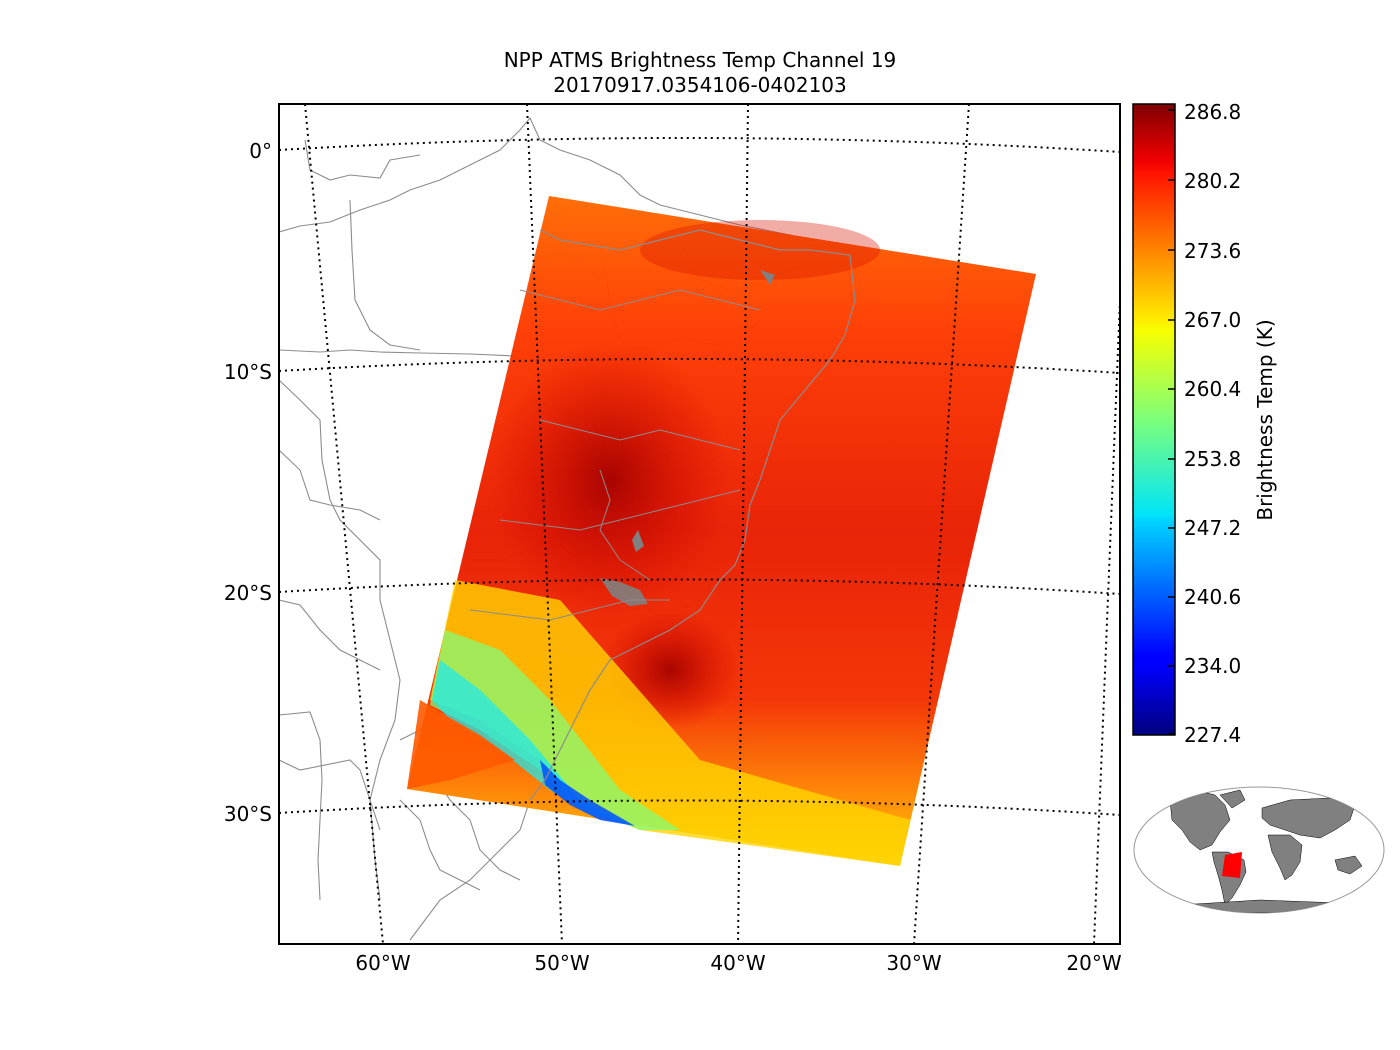  I want to click on colorbar-tick: 273.6, so click(1212, 251).